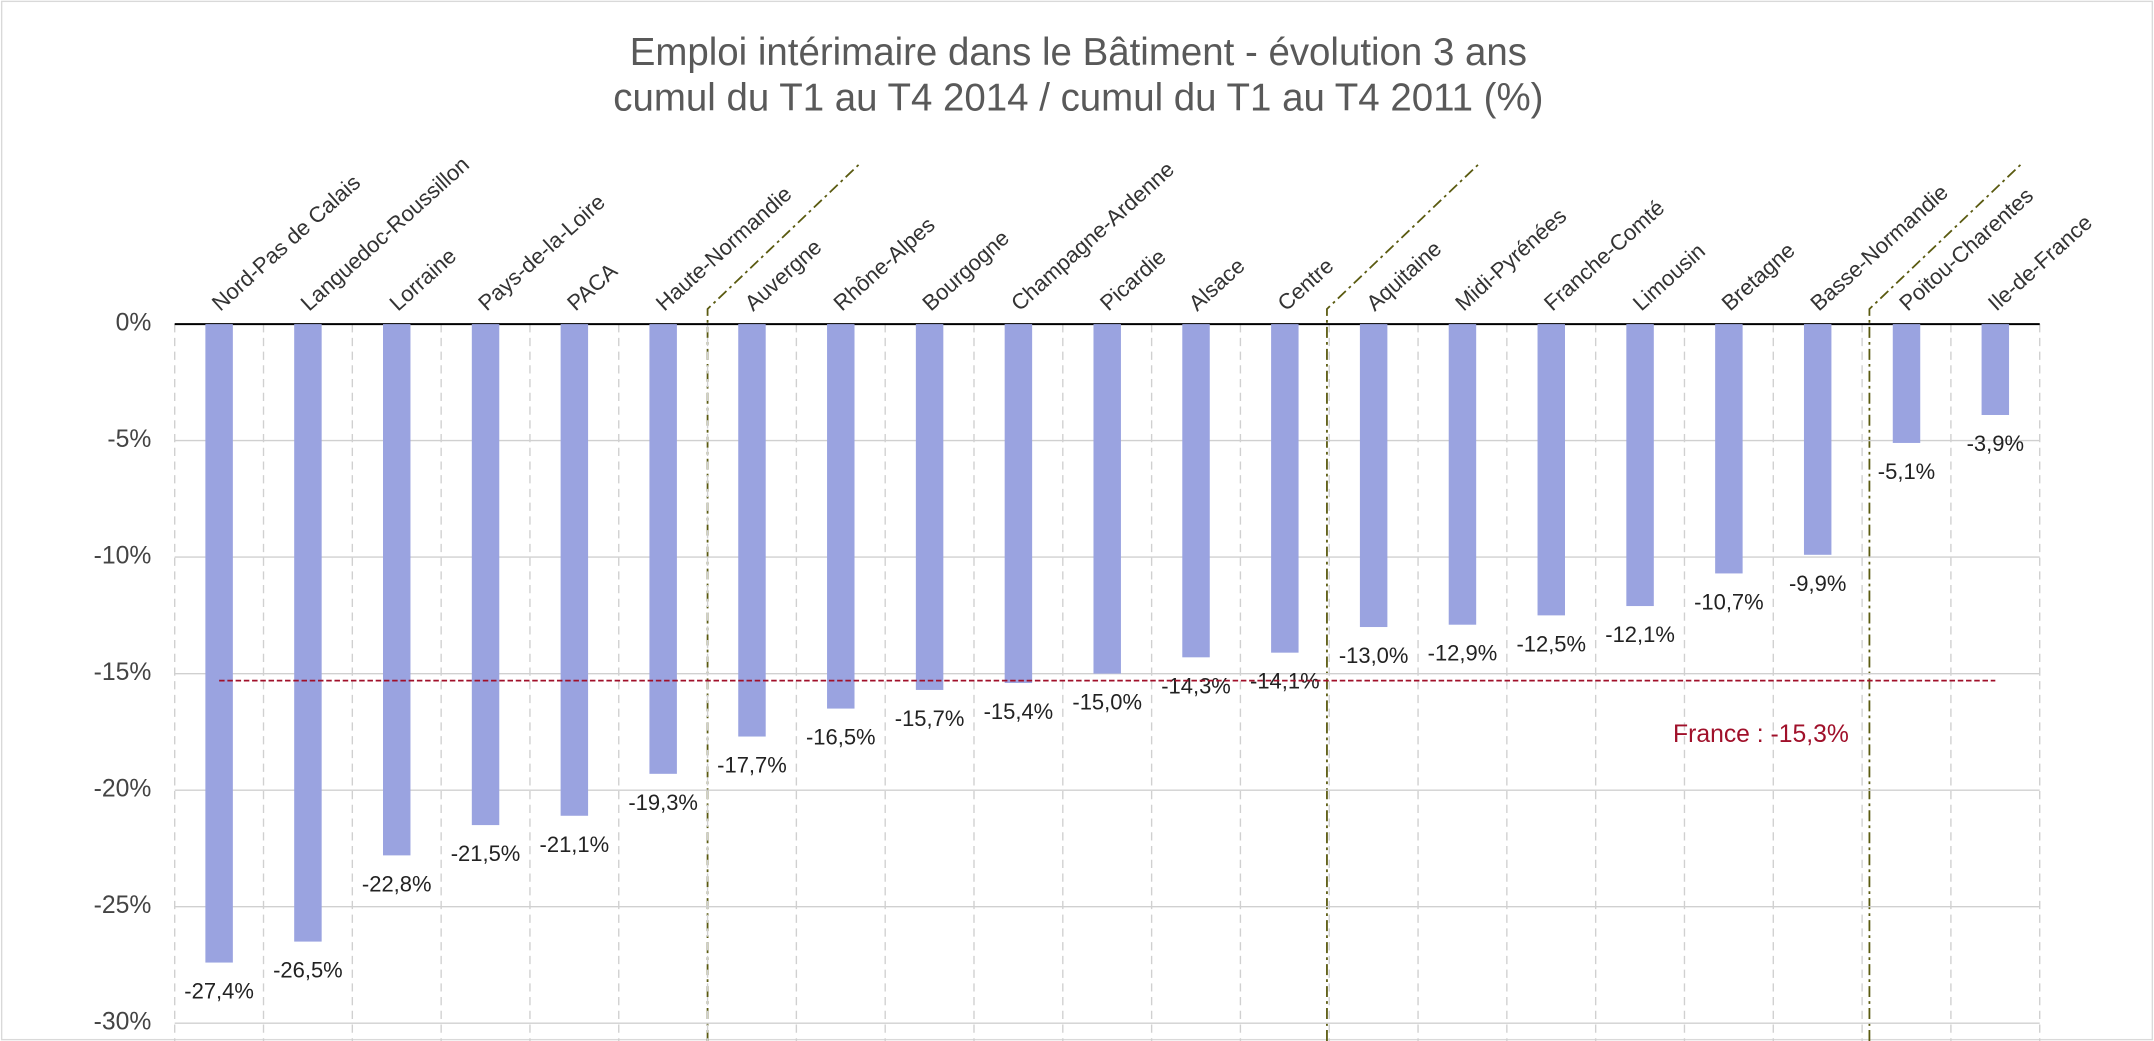  Describe the element at coordinates (1019, 711) in the screenshot. I see `value-label: -15,4%` at that location.